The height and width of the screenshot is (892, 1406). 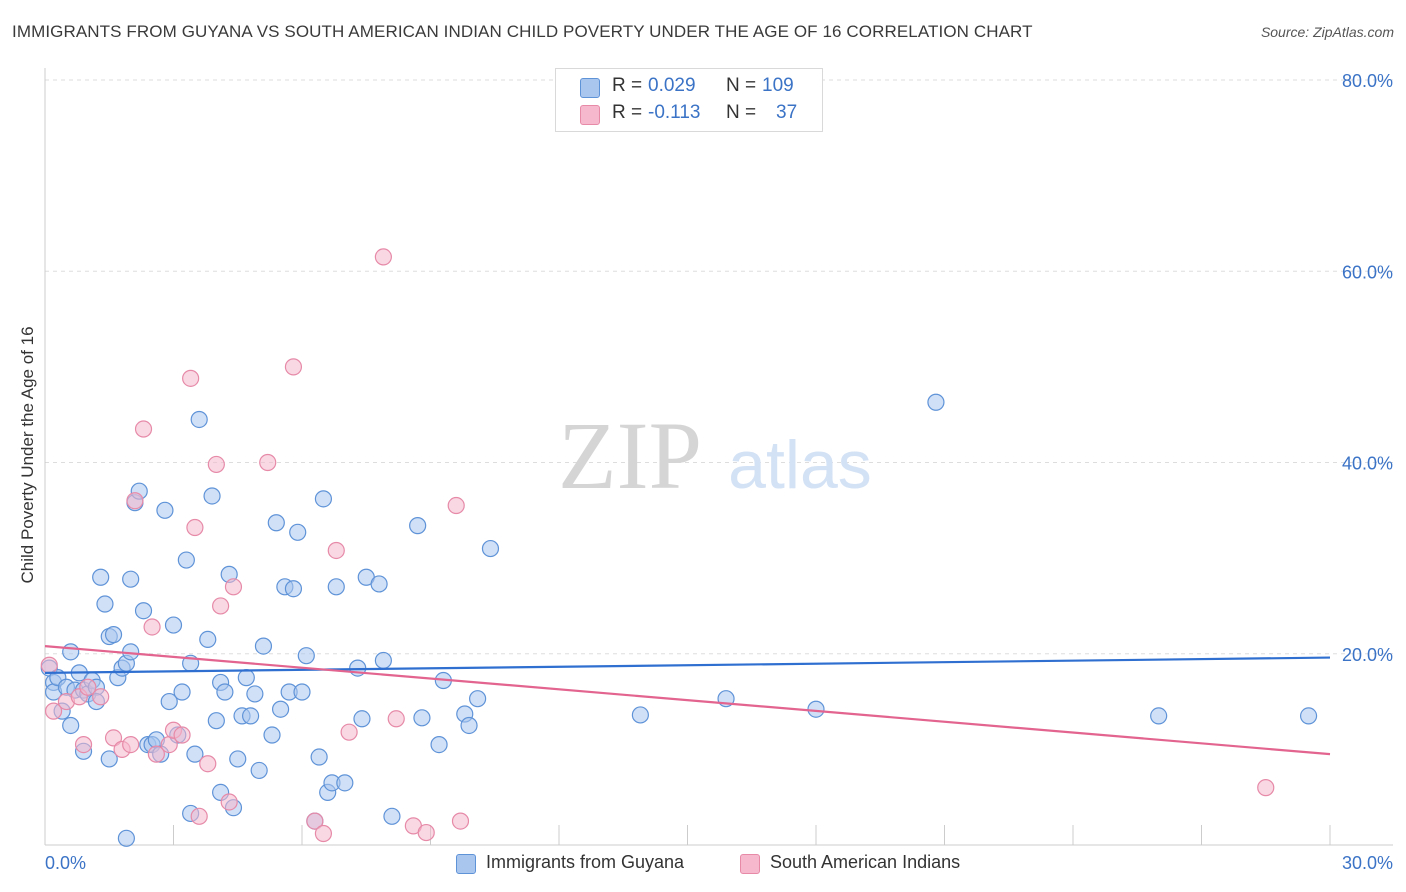 What do you see at coordinates (1327, 32) in the screenshot?
I see `source-label: Source: ZipAtlas.com` at bounding box center [1327, 32].